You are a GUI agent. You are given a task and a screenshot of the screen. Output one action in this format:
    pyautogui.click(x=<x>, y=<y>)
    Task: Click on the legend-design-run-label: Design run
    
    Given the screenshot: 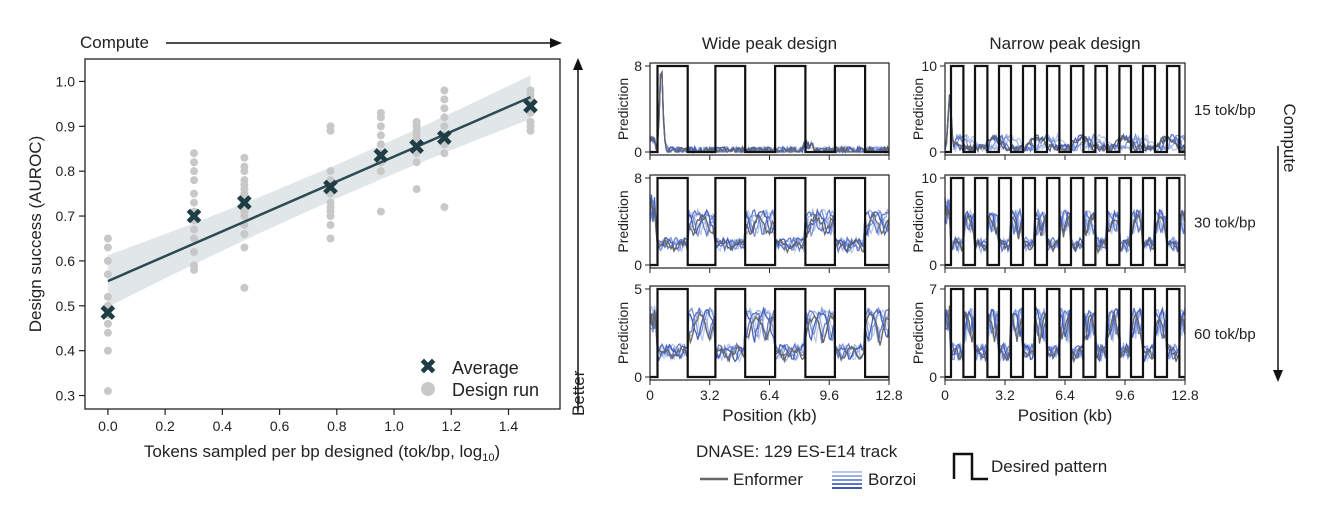 What is the action you would take?
    pyautogui.click(x=495, y=390)
    